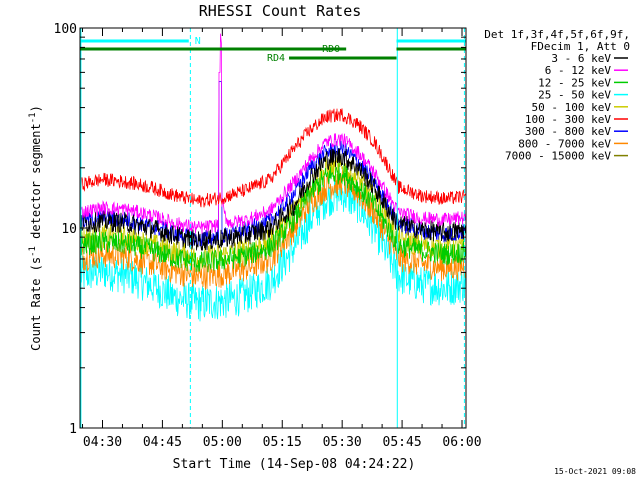 This screenshot has width=640, height=480. What do you see at coordinates (282, 442) in the screenshot?
I see `x-tick-label: 05:15` at bounding box center [282, 442].